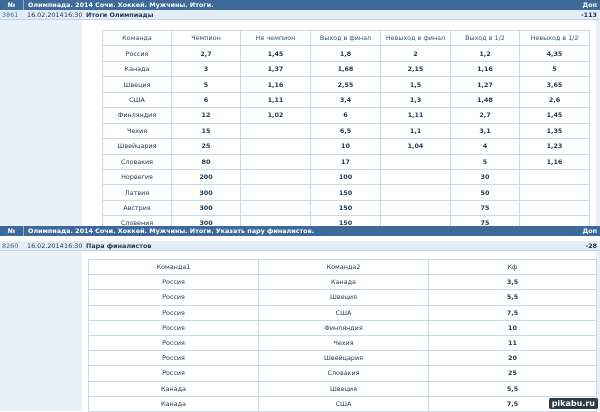 The width and height of the screenshot is (600, 412). Describe the element at coordinates (206, 177) in the screenshot. I see `odds-cell: 200` at that location.